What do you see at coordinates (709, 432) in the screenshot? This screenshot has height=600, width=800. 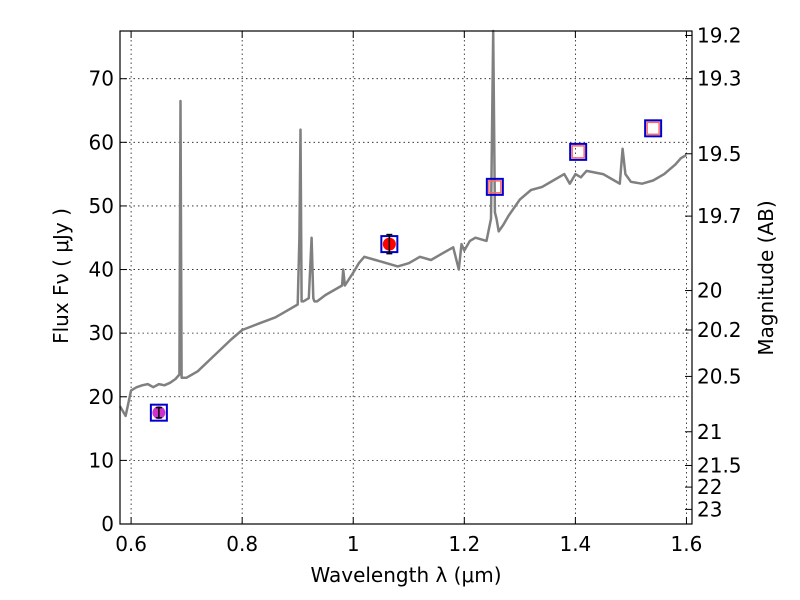 I see `right-tick-label: 21` at bounding box center [709, 432].